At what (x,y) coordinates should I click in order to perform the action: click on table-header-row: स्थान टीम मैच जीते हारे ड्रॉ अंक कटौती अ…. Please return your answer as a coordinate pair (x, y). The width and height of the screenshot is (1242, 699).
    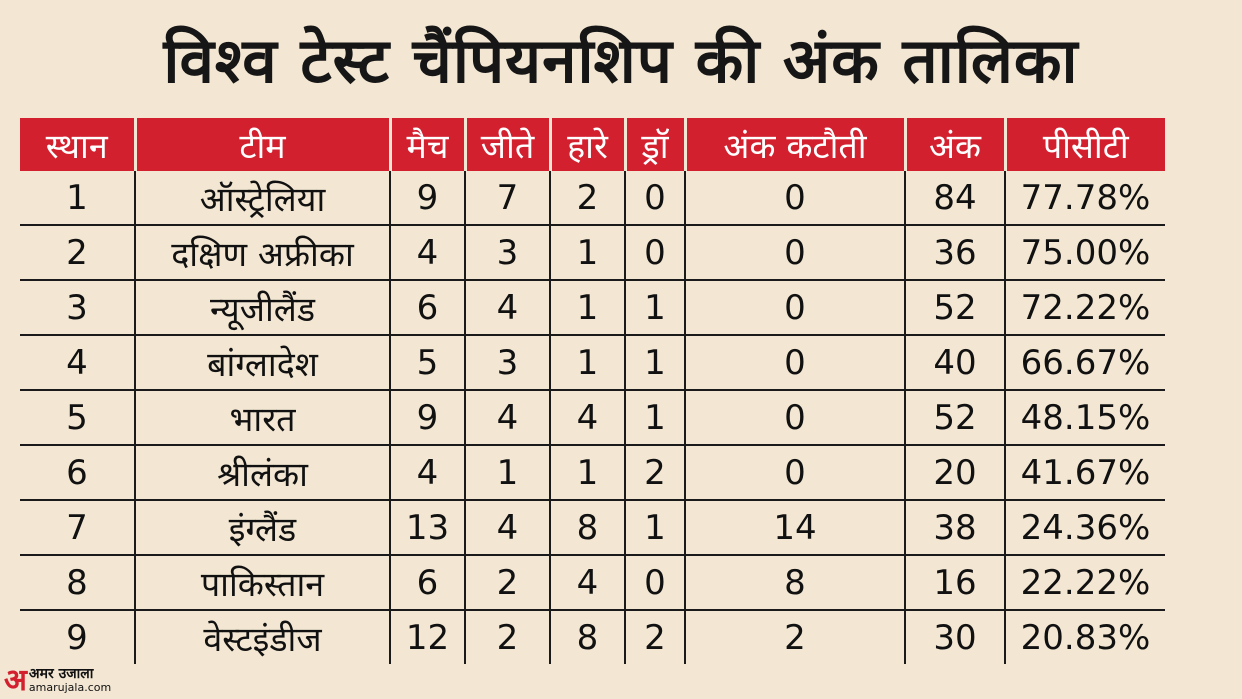
    Looking at the image, I should click on (592, 144).